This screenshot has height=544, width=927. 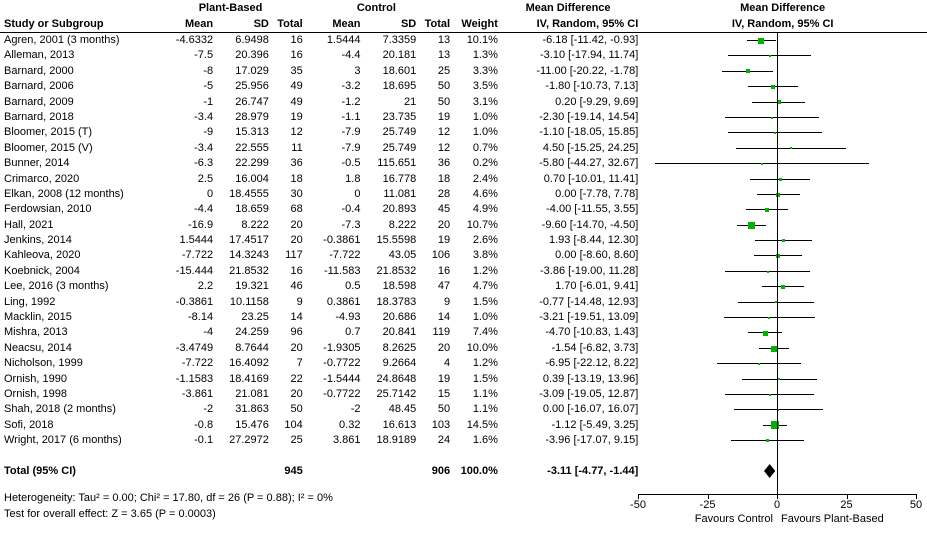 What do you see at coordinates (249, 270) in the screenshot?
I see `pb-sd-cell: 21.8532` at bounding box center [249, 270].